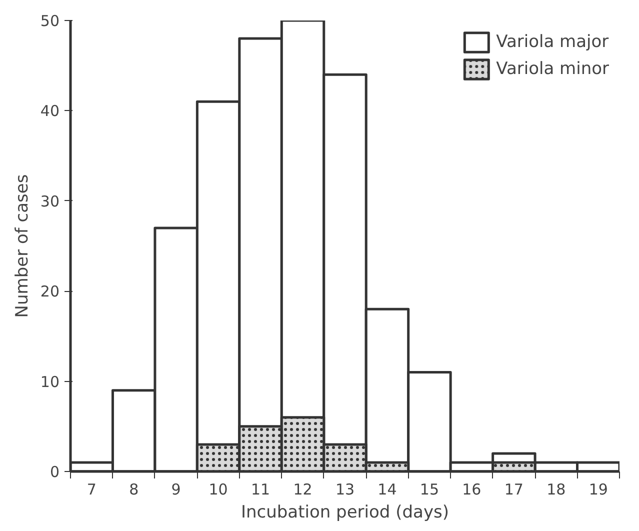 This screenshot has width=639, height=531. What do you see at coordinates (552, 69) in the screenshot?
I see `legend-label: Variola minor` at bounding box center [552, 69].